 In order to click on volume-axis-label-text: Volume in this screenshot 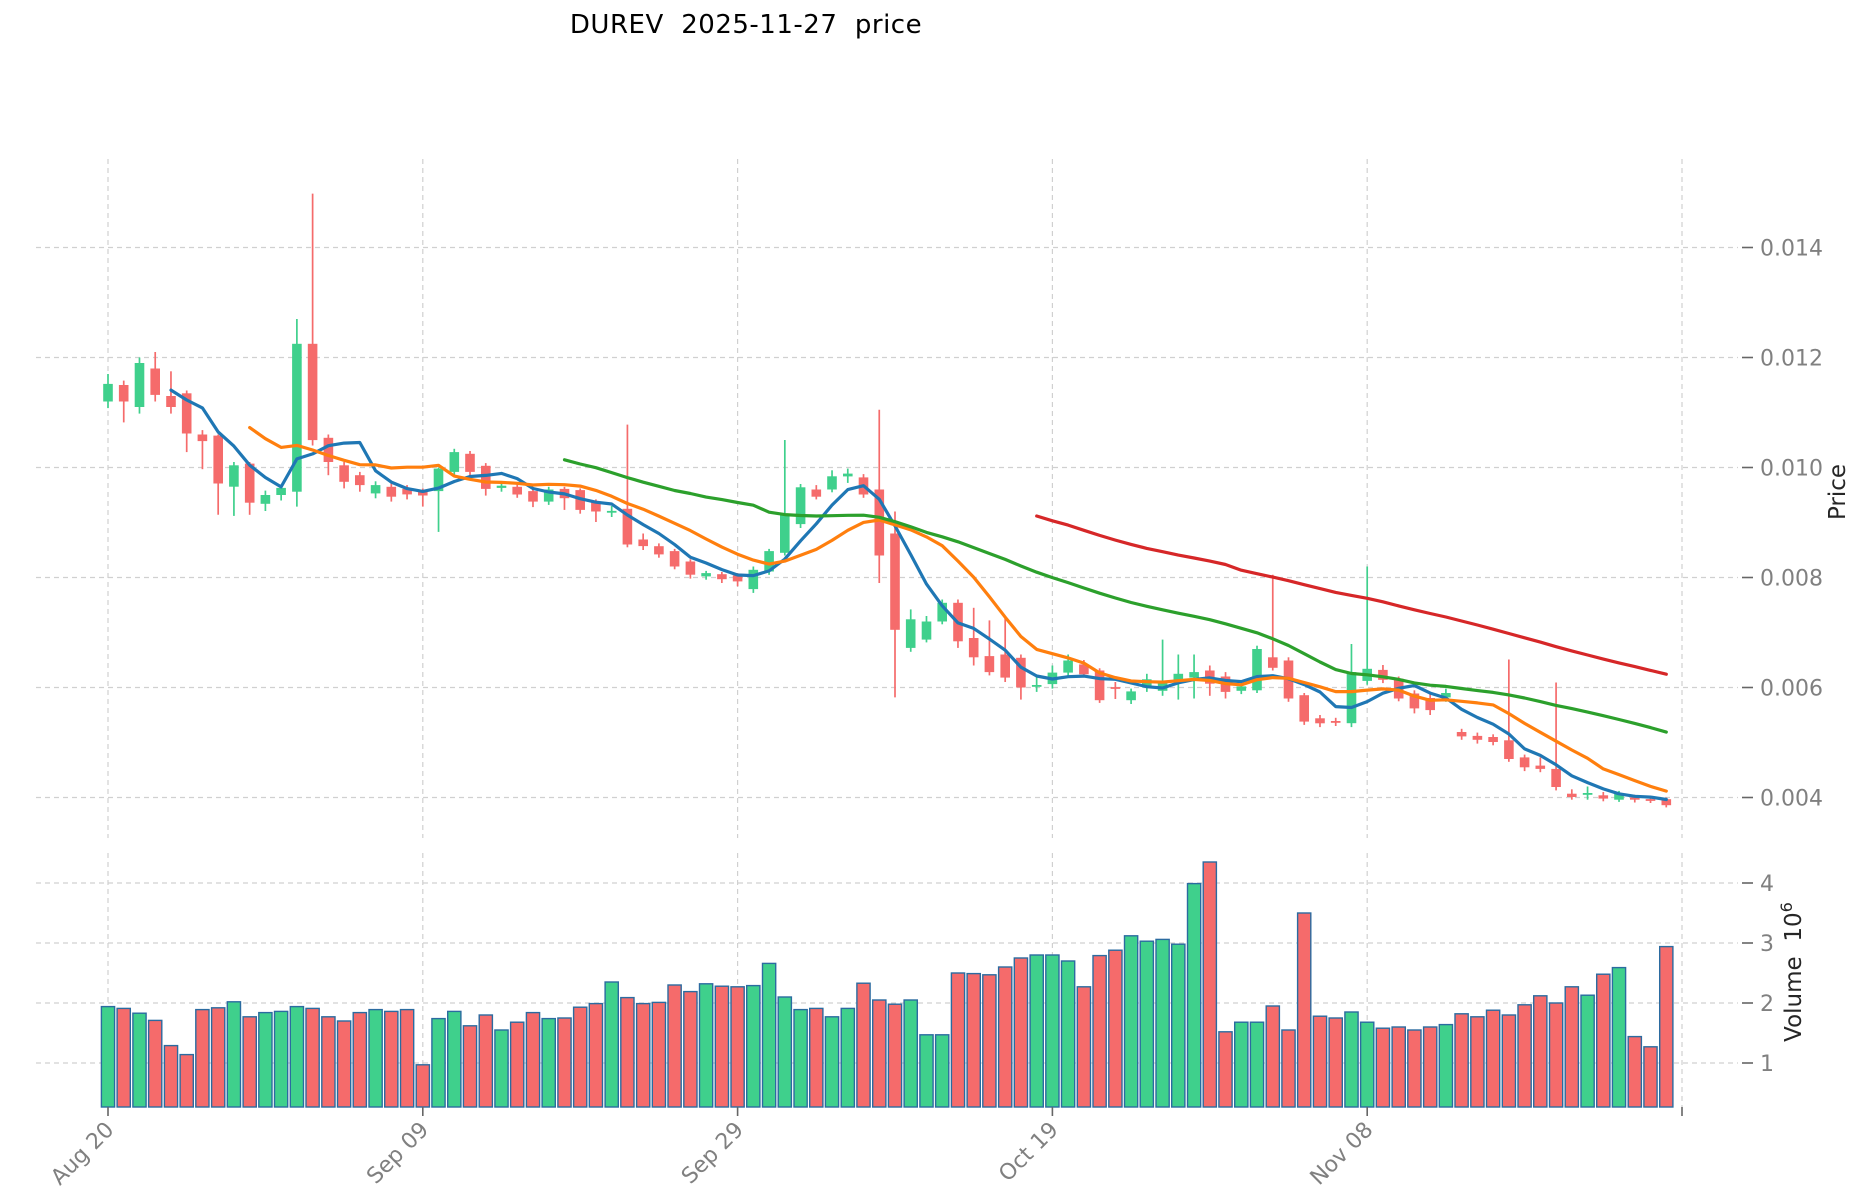, I will do `click(1793, 999)`.